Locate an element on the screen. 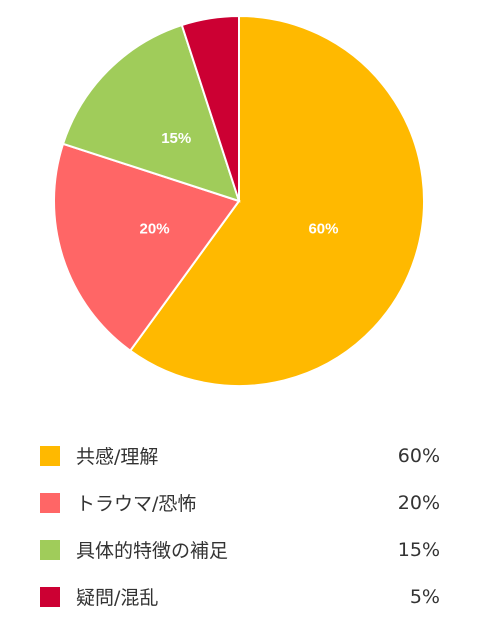  slice-label: 20% is located at coordinates (155, 228).